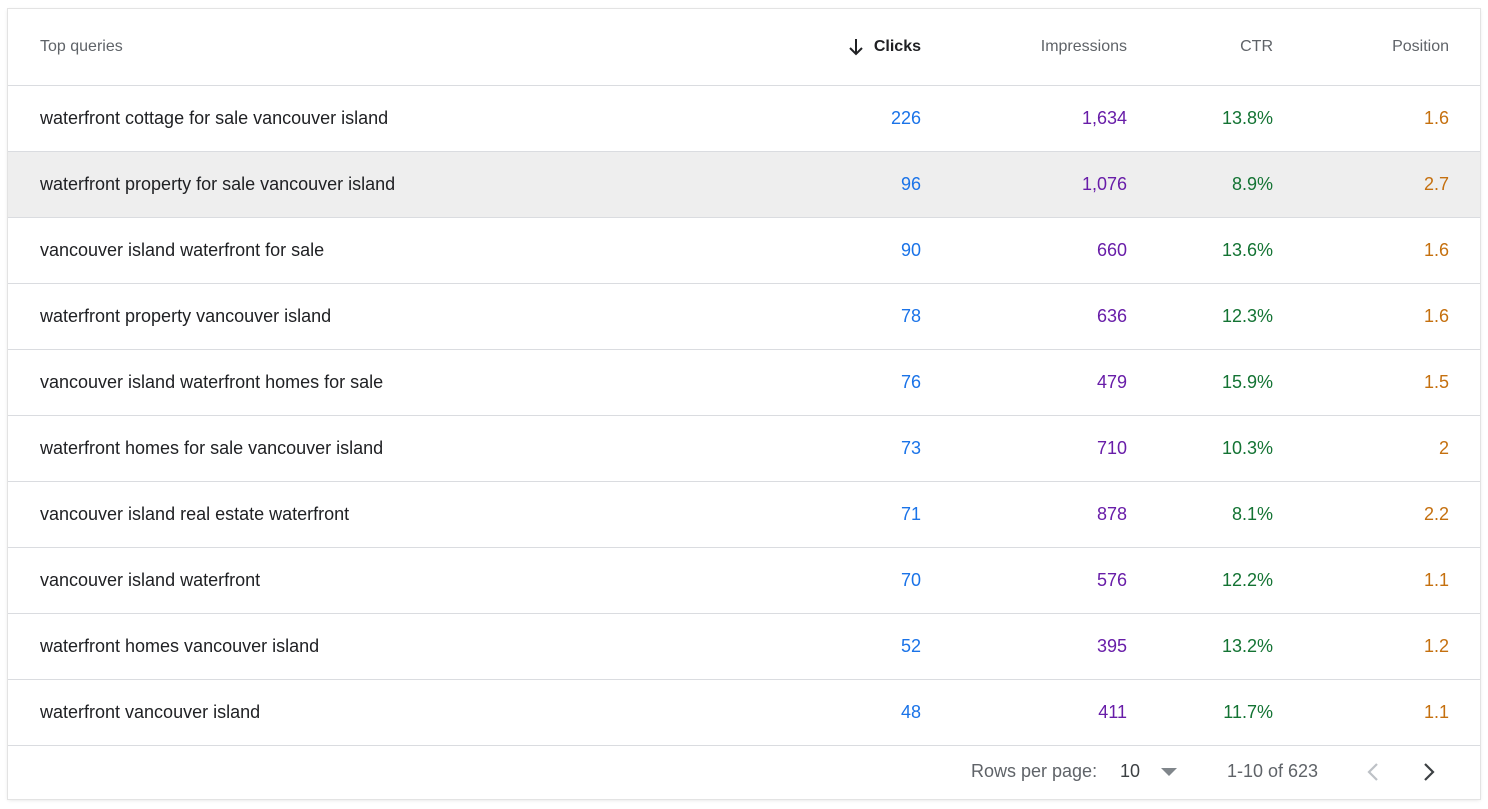 The height and width of the screenshot is (809, 1488). Describe the element at coordinates (1247, 448) in the screenshot. I see `ctr-cell: 10.3%` at that location.